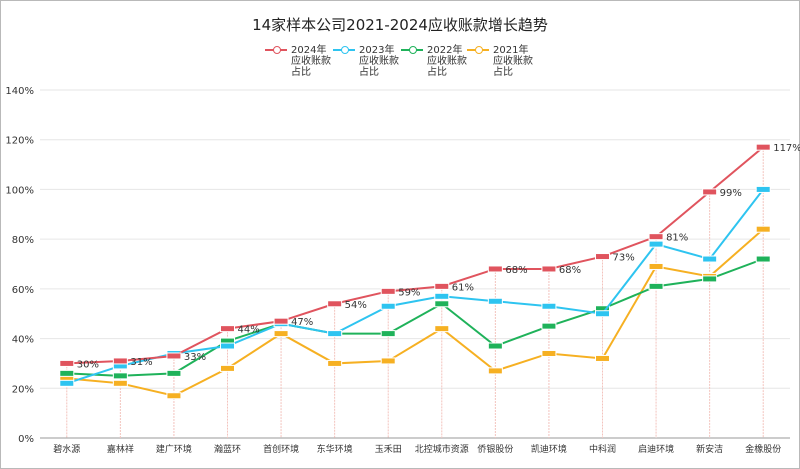  I want to click on x-tick-label: 东华环境, so click(335, 449).